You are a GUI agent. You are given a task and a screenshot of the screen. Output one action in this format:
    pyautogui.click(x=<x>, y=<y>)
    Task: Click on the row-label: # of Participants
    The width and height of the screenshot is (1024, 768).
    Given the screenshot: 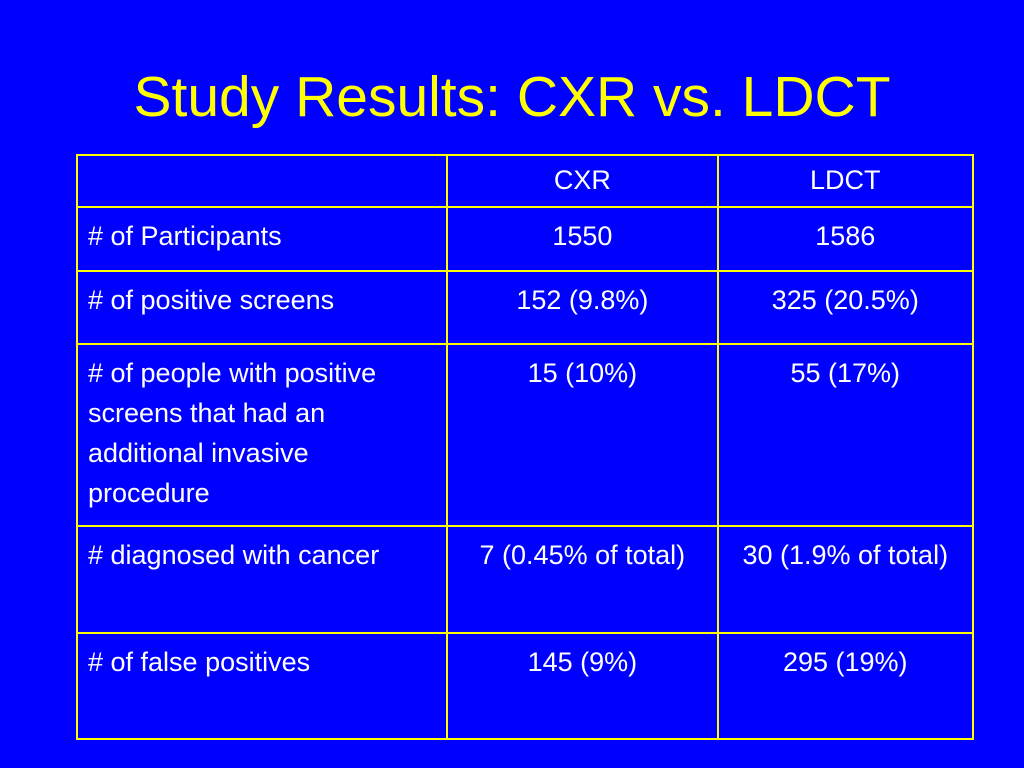 What is the action you would take?
    pyautogui.click(x=262, y=239)
    